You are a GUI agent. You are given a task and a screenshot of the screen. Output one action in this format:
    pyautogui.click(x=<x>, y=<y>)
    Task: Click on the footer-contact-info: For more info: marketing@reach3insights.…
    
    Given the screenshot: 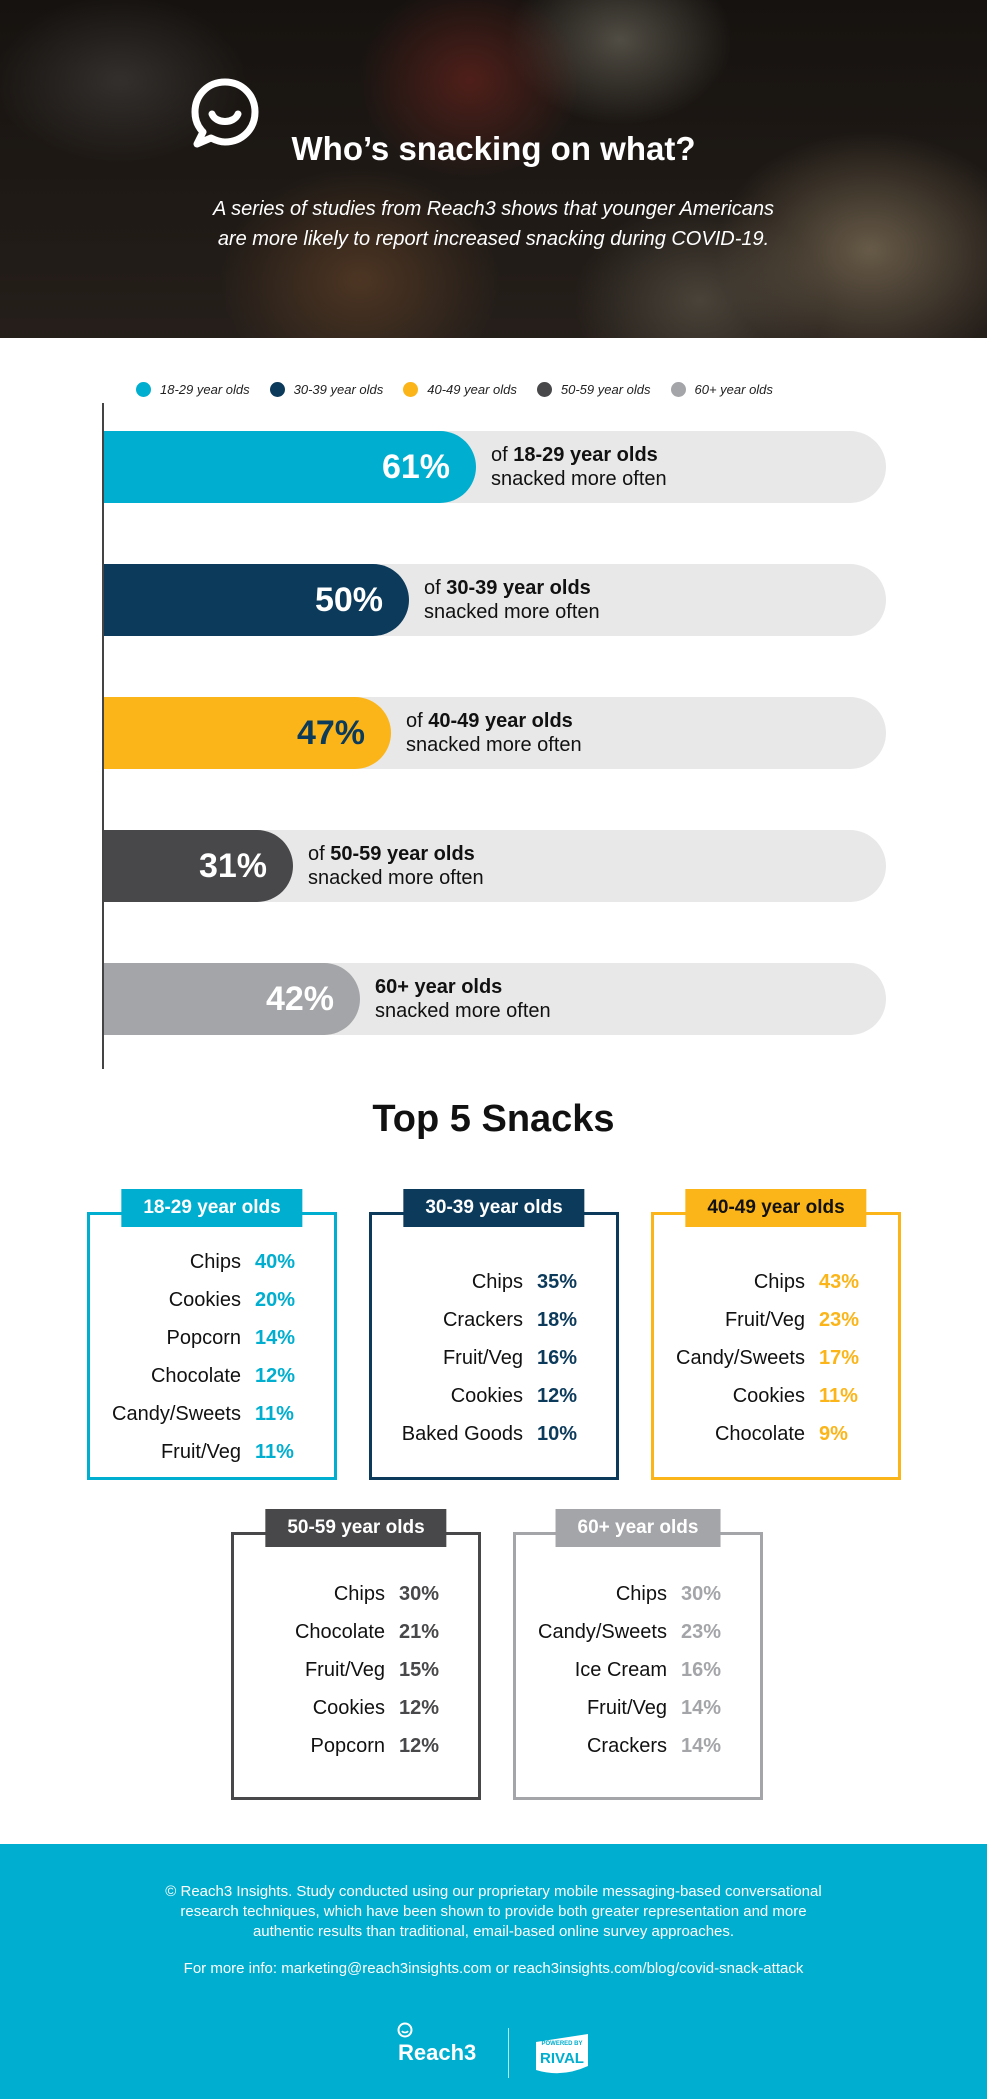 What is the action you would take?
    pyautogui.click(x=493, y=1968)
    